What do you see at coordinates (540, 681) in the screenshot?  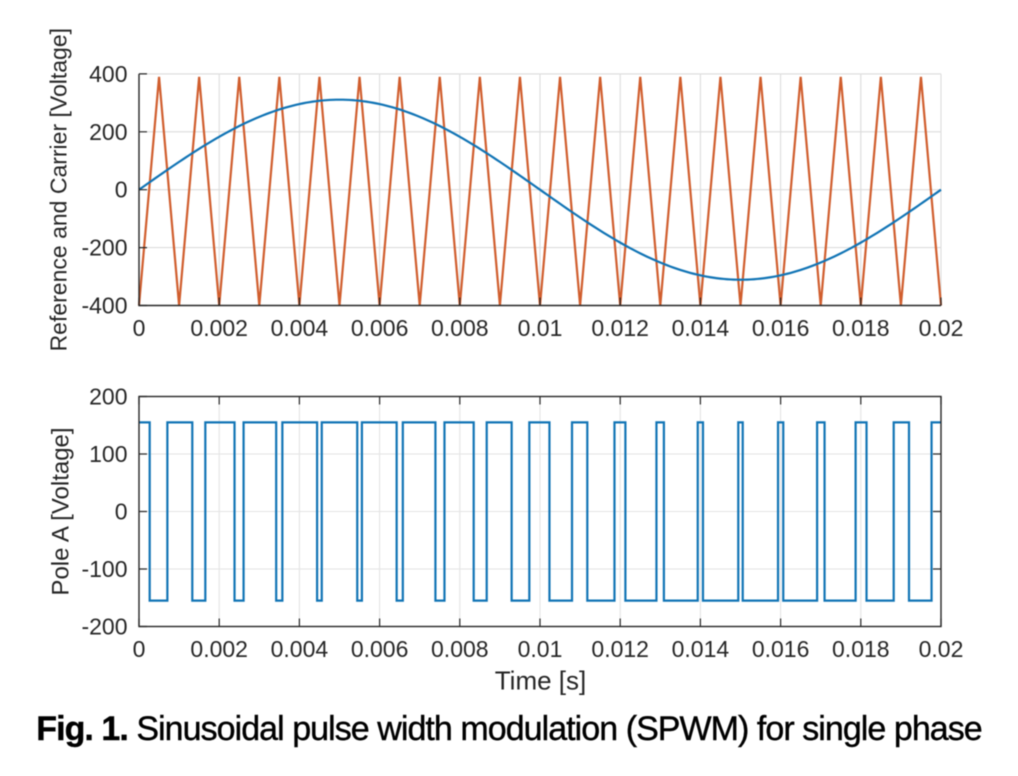 I see `svg-text: Time [s]` at bounding box center [540, 681].